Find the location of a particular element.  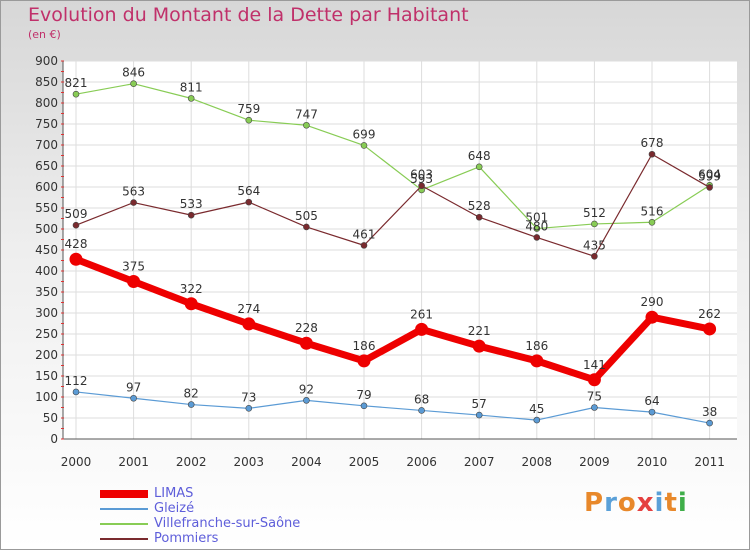

y-tick-label: 550 is located at coordinates (46, 208).